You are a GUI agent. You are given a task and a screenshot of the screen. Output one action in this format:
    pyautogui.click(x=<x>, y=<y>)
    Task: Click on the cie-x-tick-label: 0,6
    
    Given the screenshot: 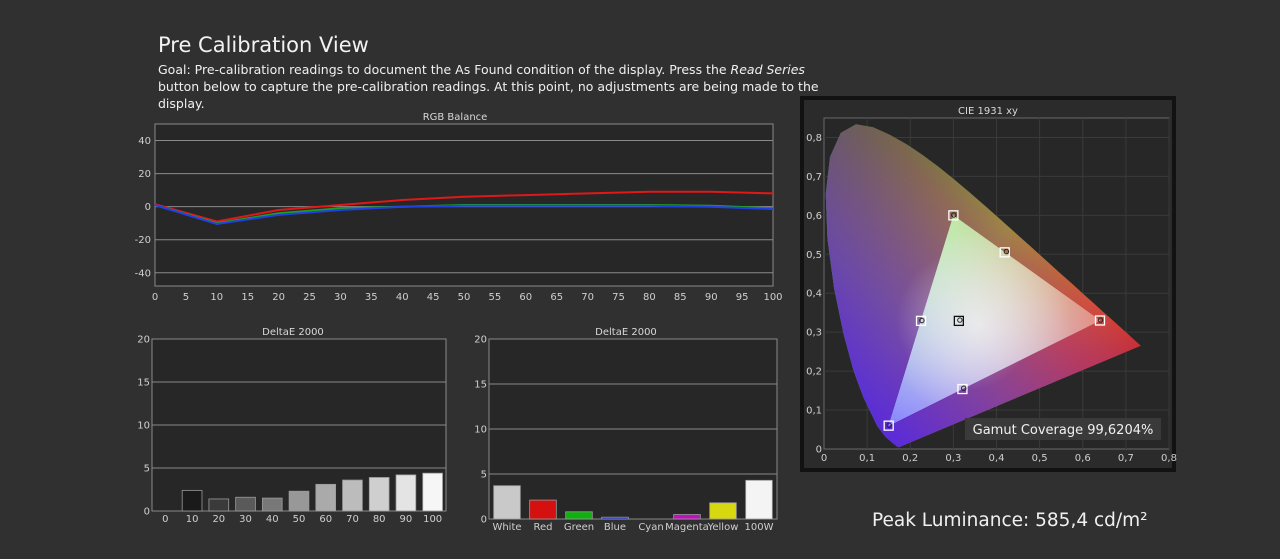 What is the action you would take?
    pyautogui.click(x=1083, y=458)
    